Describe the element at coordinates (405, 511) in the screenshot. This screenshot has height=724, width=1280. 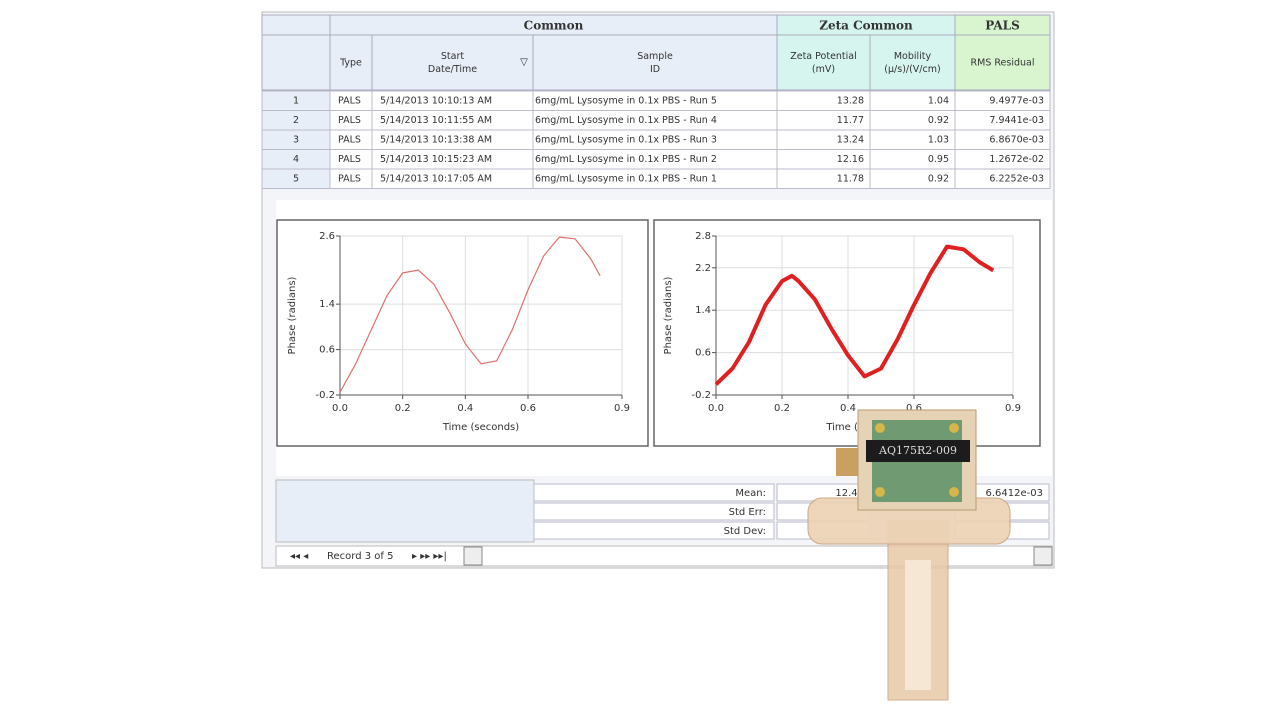
I see `summary-blank` at that location.